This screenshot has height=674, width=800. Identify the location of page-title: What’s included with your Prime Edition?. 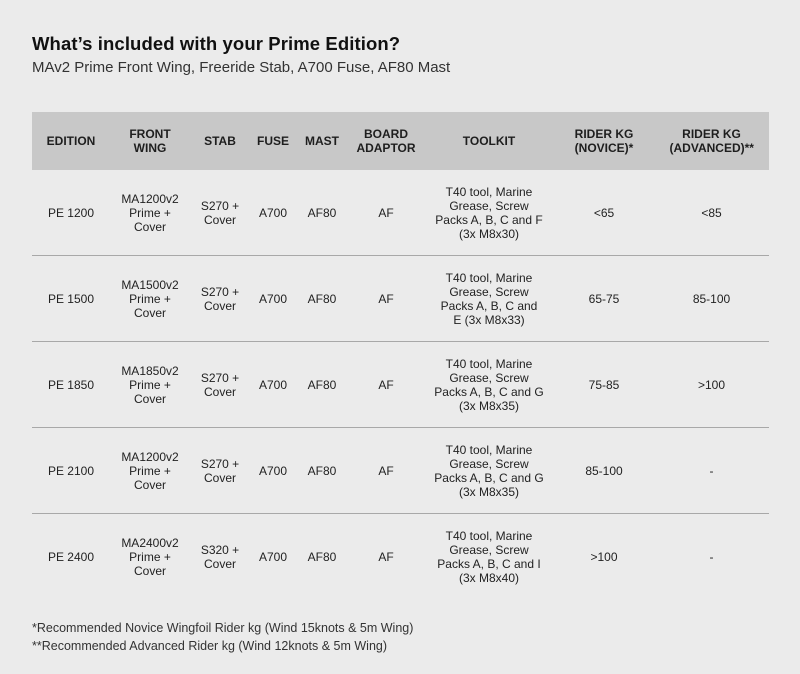
(216, 43).